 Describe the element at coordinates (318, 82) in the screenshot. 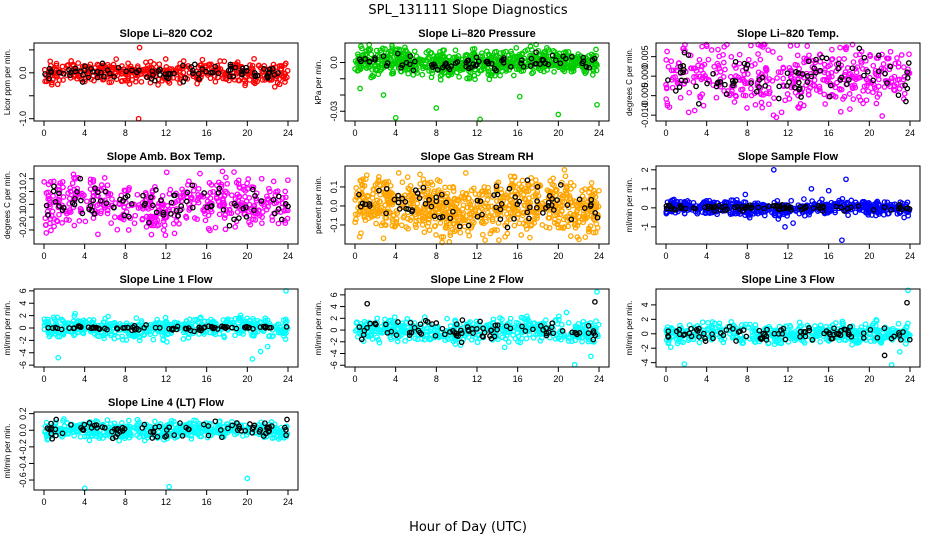

I see `panel-ylabel: kPa per min.` at that location.